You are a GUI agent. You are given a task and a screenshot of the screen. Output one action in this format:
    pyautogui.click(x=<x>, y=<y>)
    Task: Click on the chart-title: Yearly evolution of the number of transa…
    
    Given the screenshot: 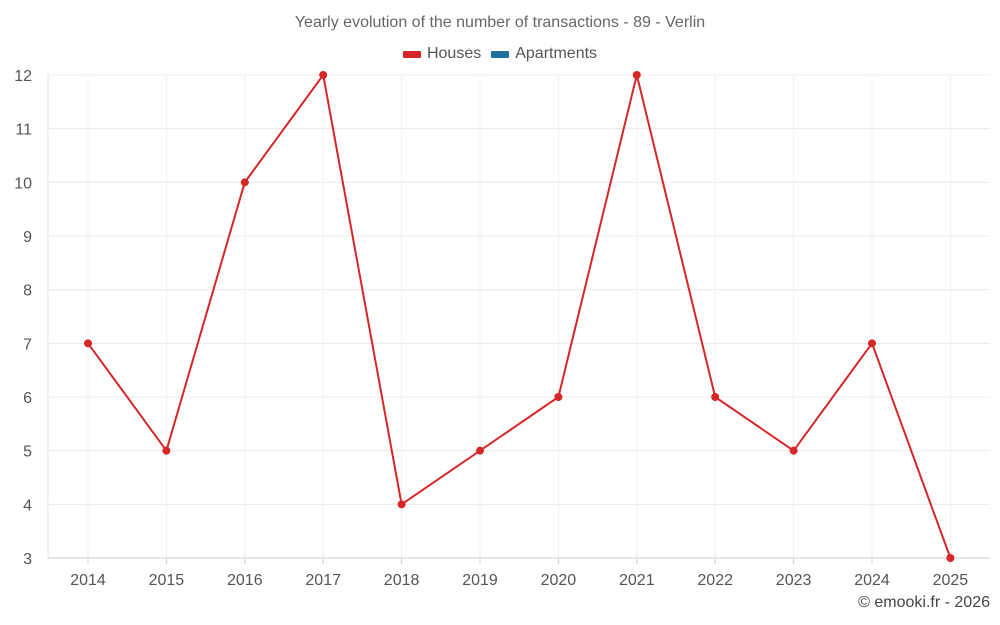 What is the action you would take?
    pyautogui.click(x=500, y=22)
    